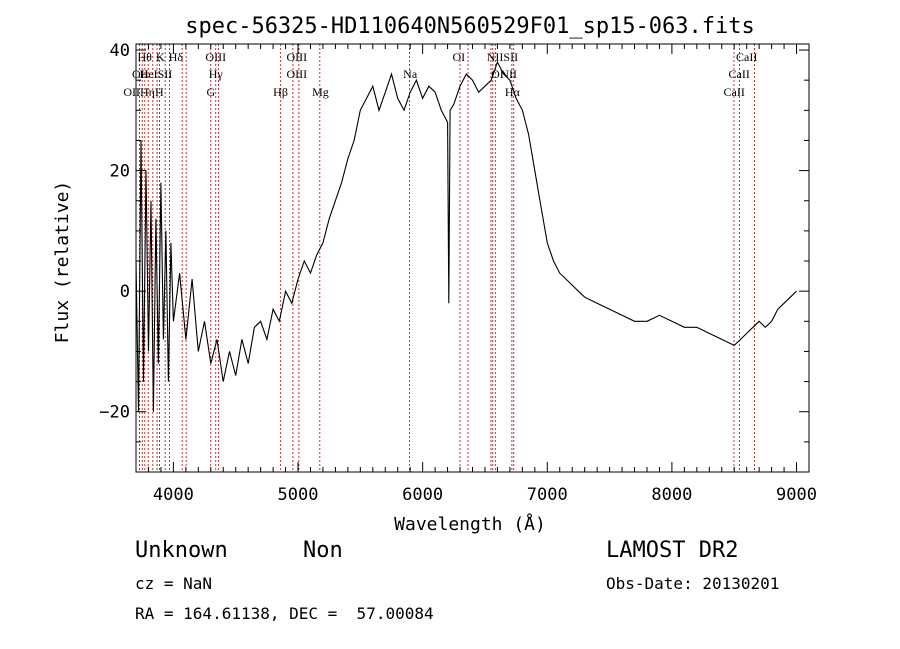  Describe the element at coordinates (298, 495) in the screenshot. I see `x-tick-label: 5000` at that location.